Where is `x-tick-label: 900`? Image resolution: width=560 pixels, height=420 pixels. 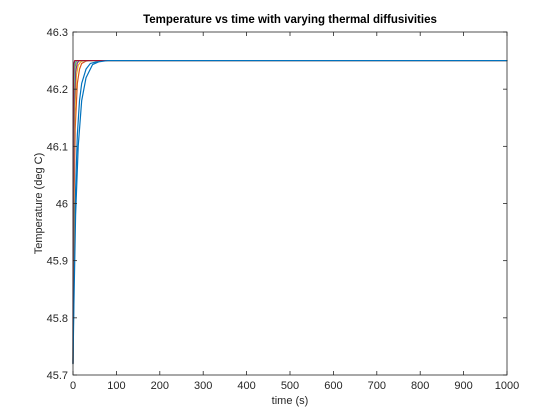
x-tick-label: 900 is located at coordinates (463, 386).